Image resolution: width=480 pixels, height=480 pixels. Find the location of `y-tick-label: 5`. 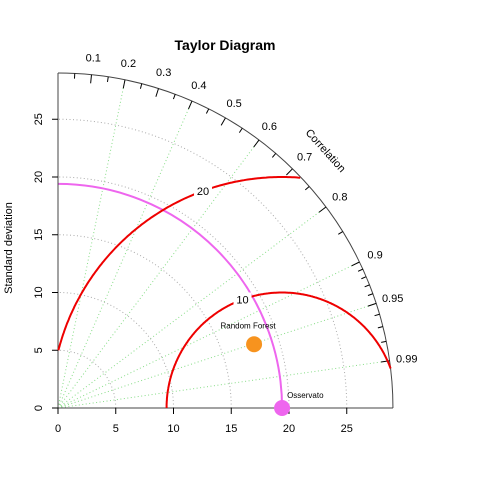

y-tick-label: 5 is located at coordinates (39, 350).